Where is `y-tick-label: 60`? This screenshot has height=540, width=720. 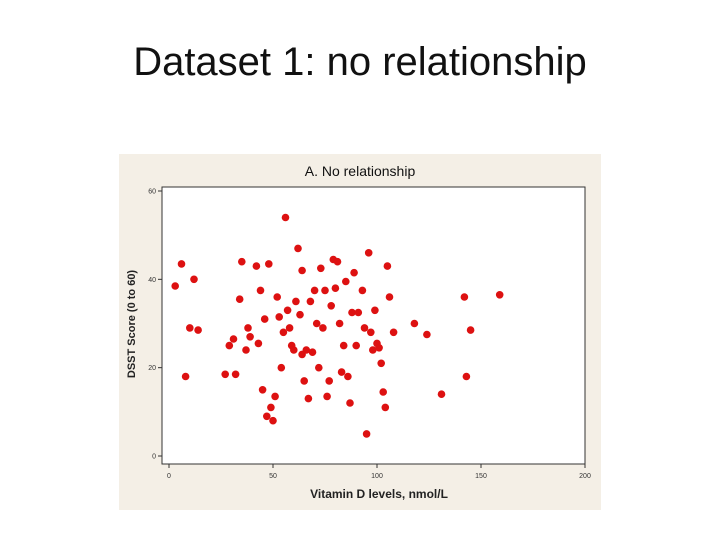 y-tick-label: 60 is located at coordinates (152, 192).